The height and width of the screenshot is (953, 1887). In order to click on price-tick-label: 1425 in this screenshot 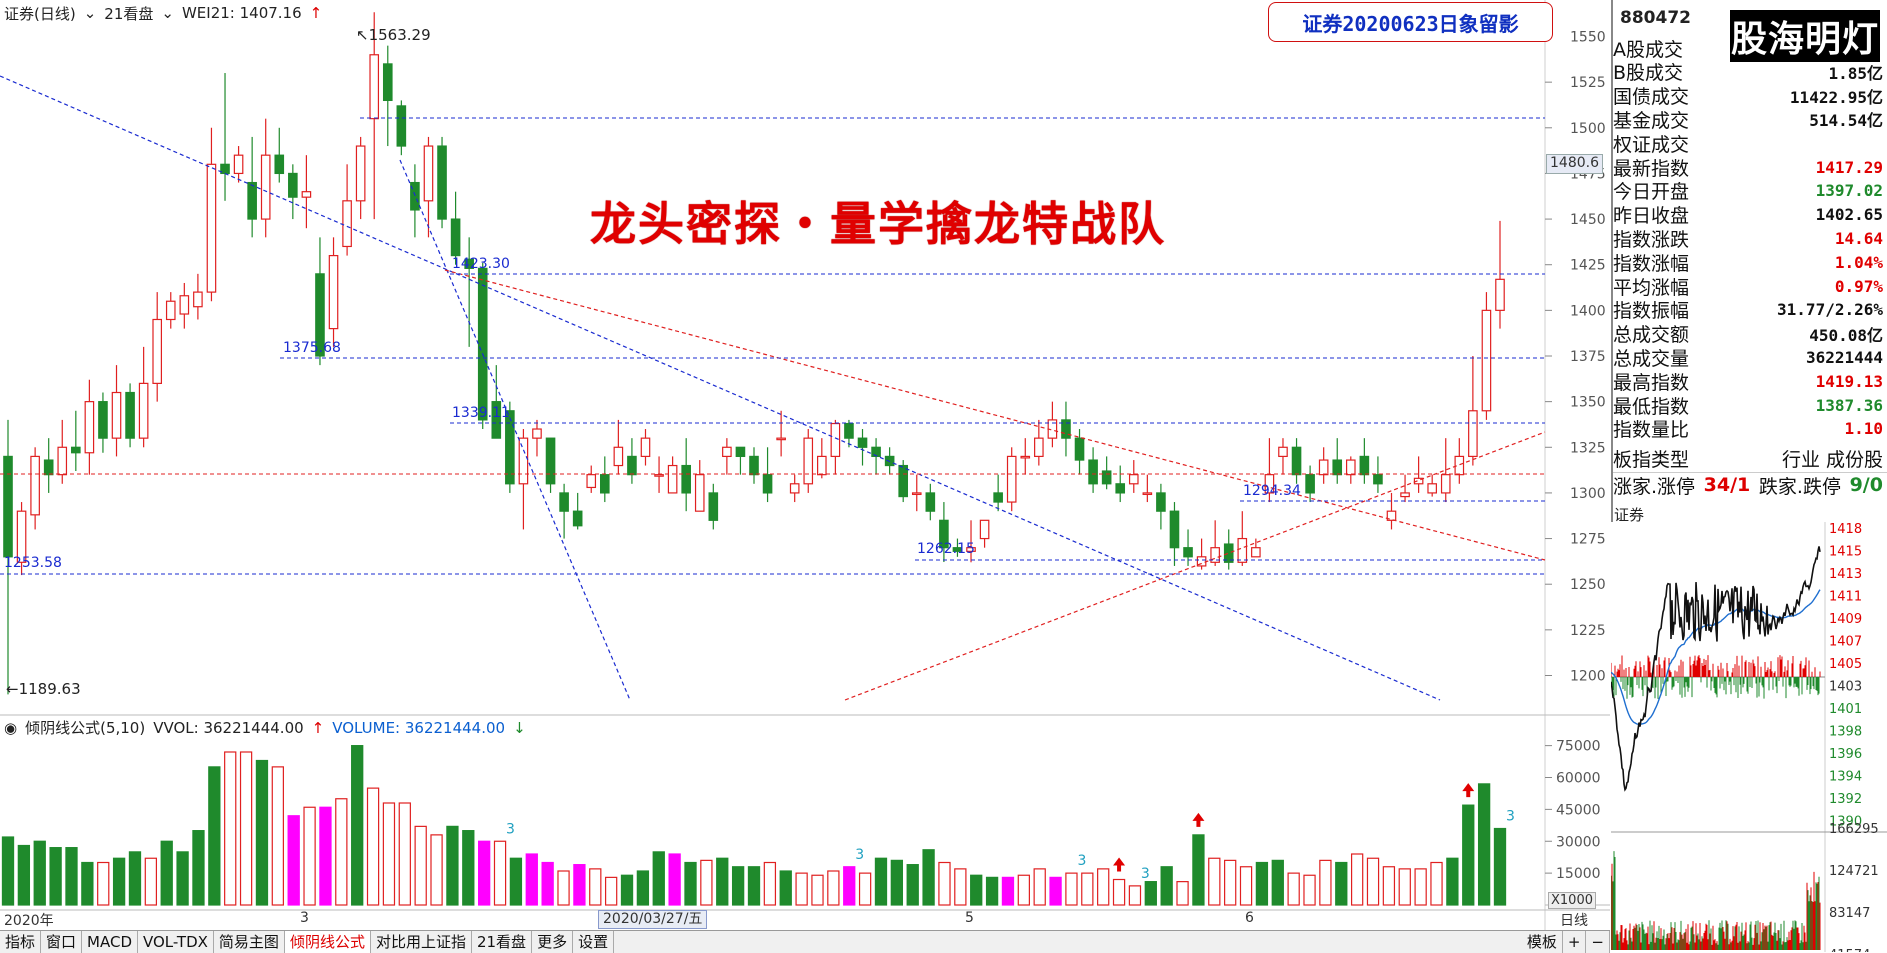, I will do `click(1588, 266)`.